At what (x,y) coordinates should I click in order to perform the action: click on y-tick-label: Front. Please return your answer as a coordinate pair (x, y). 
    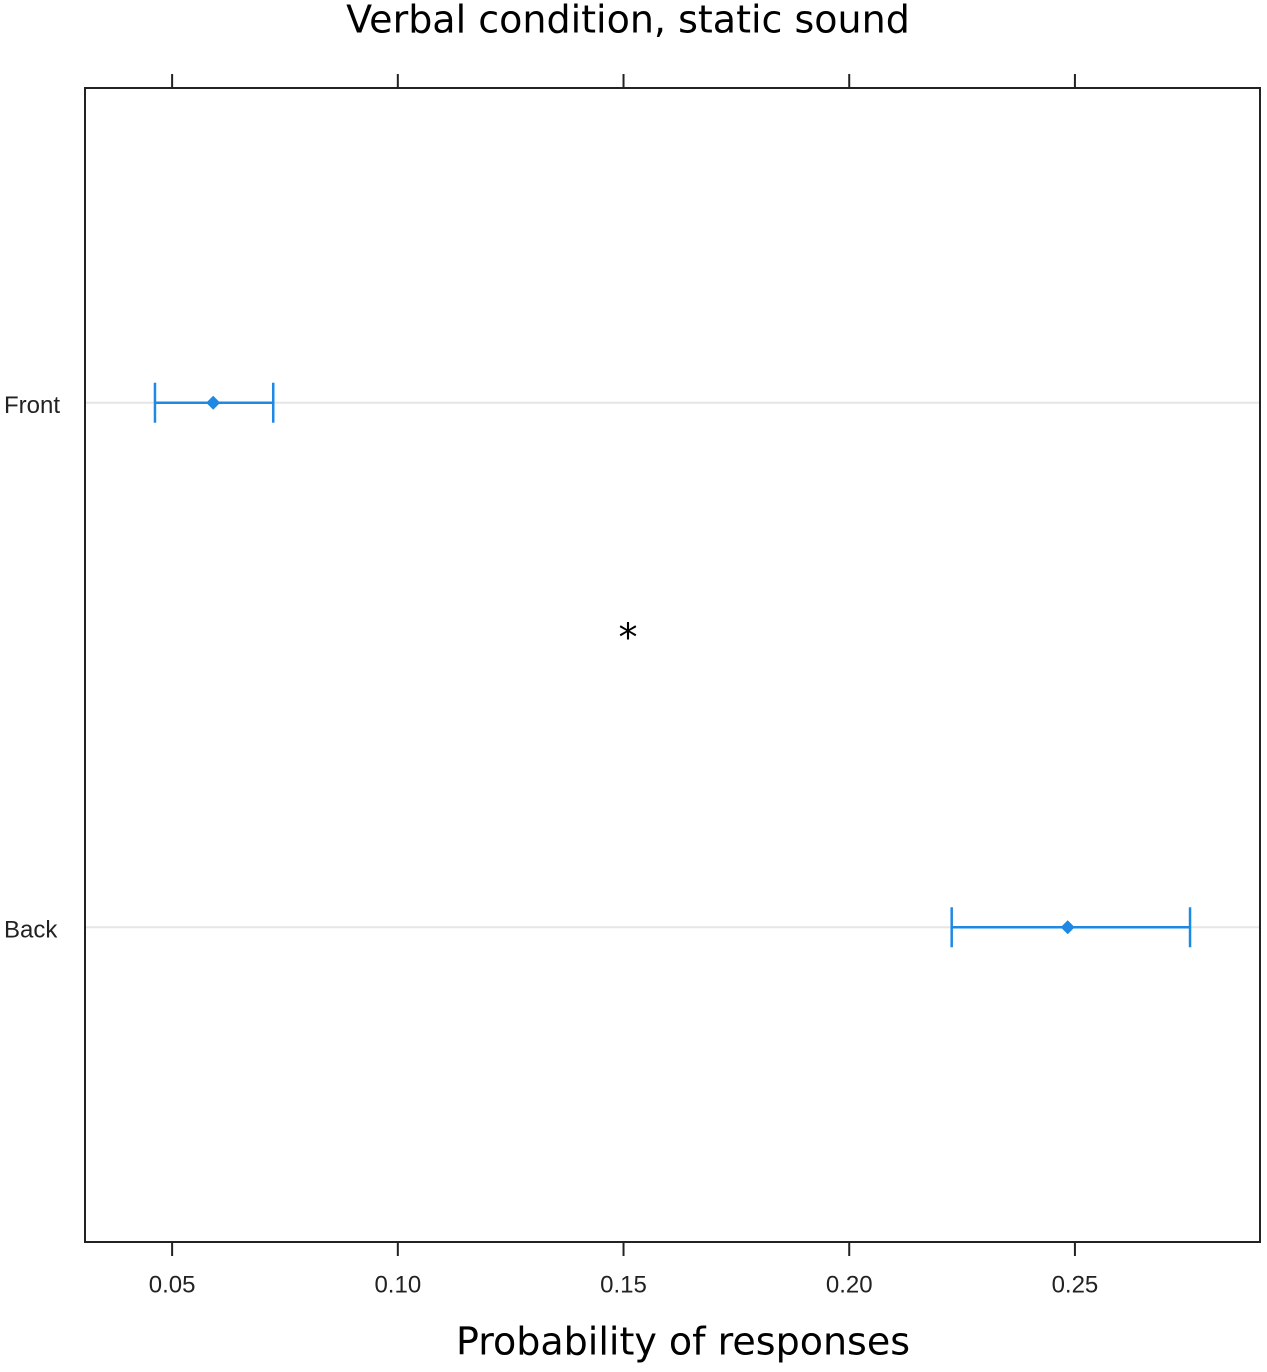
    Looking at the image, I should click on (32, 405).